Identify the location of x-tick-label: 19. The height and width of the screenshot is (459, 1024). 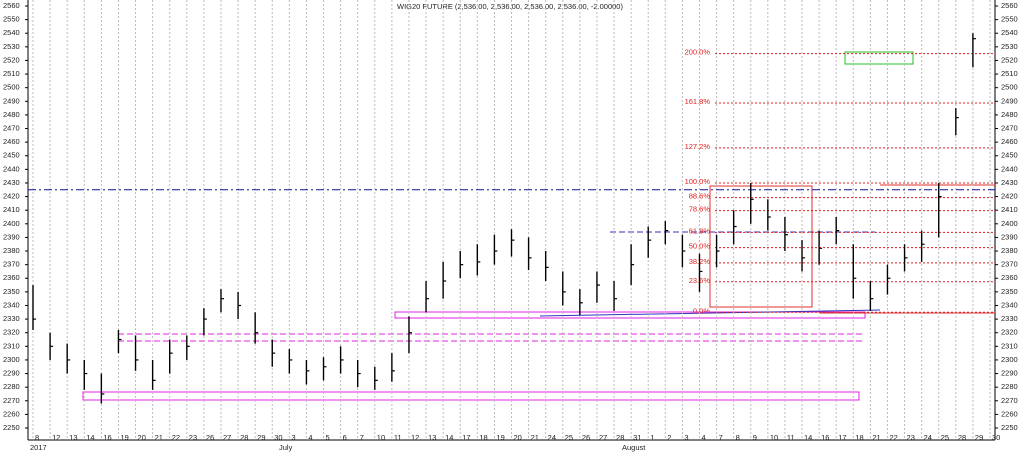
(500, 437).